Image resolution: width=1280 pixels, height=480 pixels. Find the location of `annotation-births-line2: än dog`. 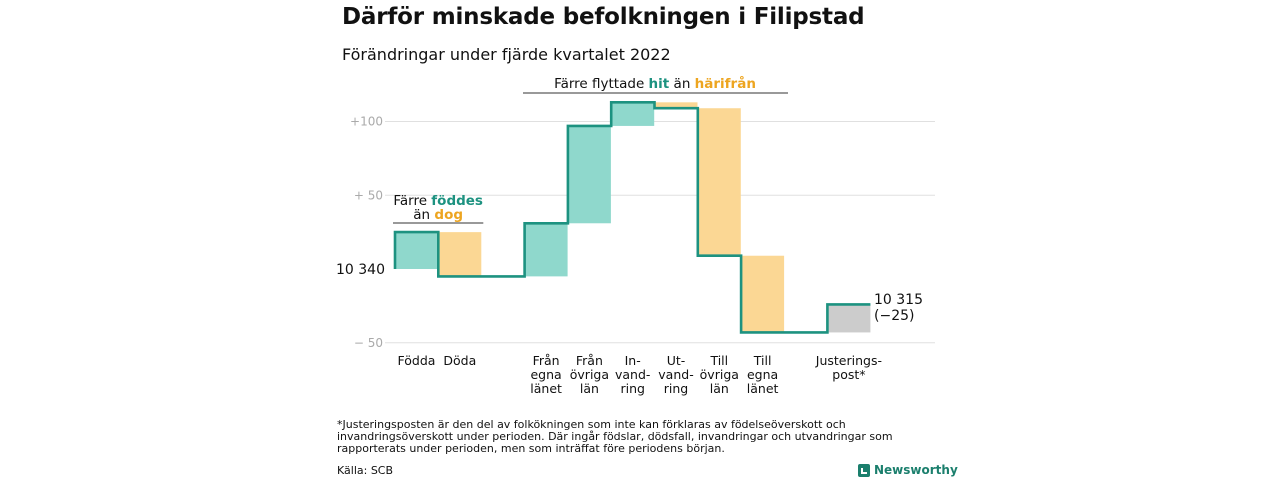

annotation-births-line2: än dog is located at coordinates (438, 215).